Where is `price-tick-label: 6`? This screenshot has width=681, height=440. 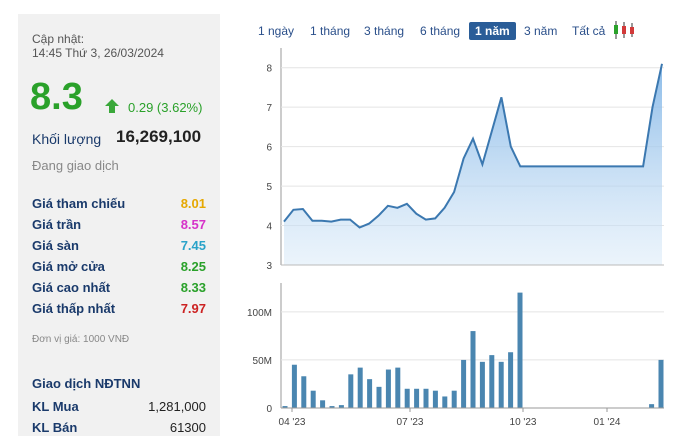
price-tick-label: 6 is located at coordinates (269, 148).